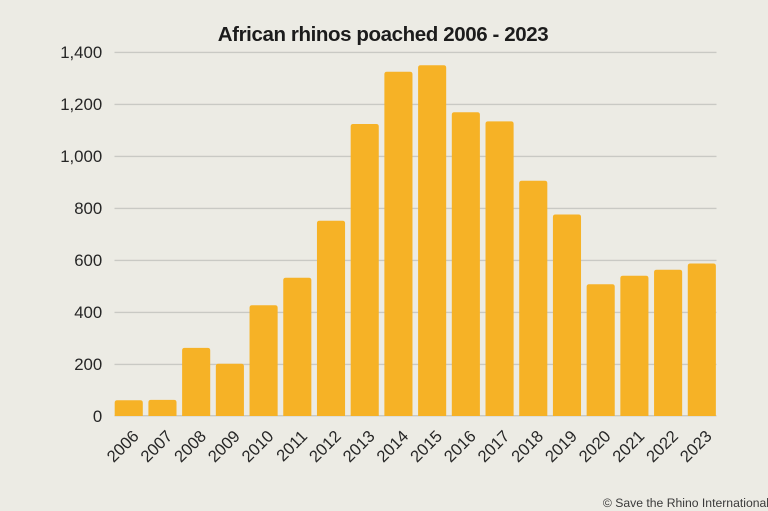 This screenshot has width=768, height=511. I want to click on svg-text: 0, so click(97, 416).